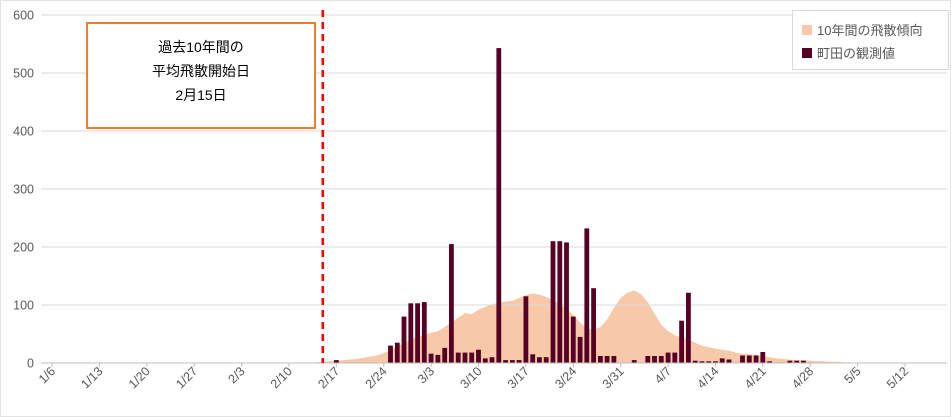 The width and height of the screenshot is (951, 417). Describe the element at coordinates (755, 377) in the screenshot. I see `x-tick-label: 4/21` at that location.